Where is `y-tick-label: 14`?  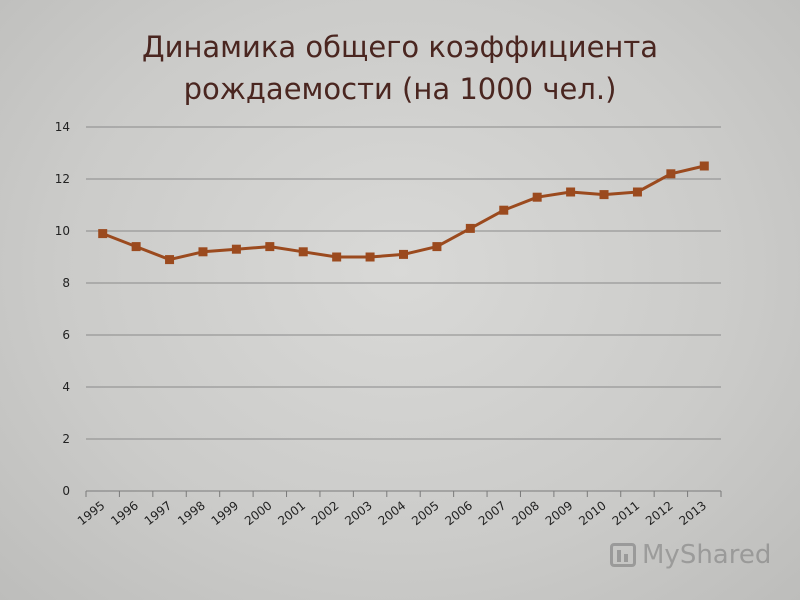 y-tick-label: 14 is located at coordinates (62, 127).